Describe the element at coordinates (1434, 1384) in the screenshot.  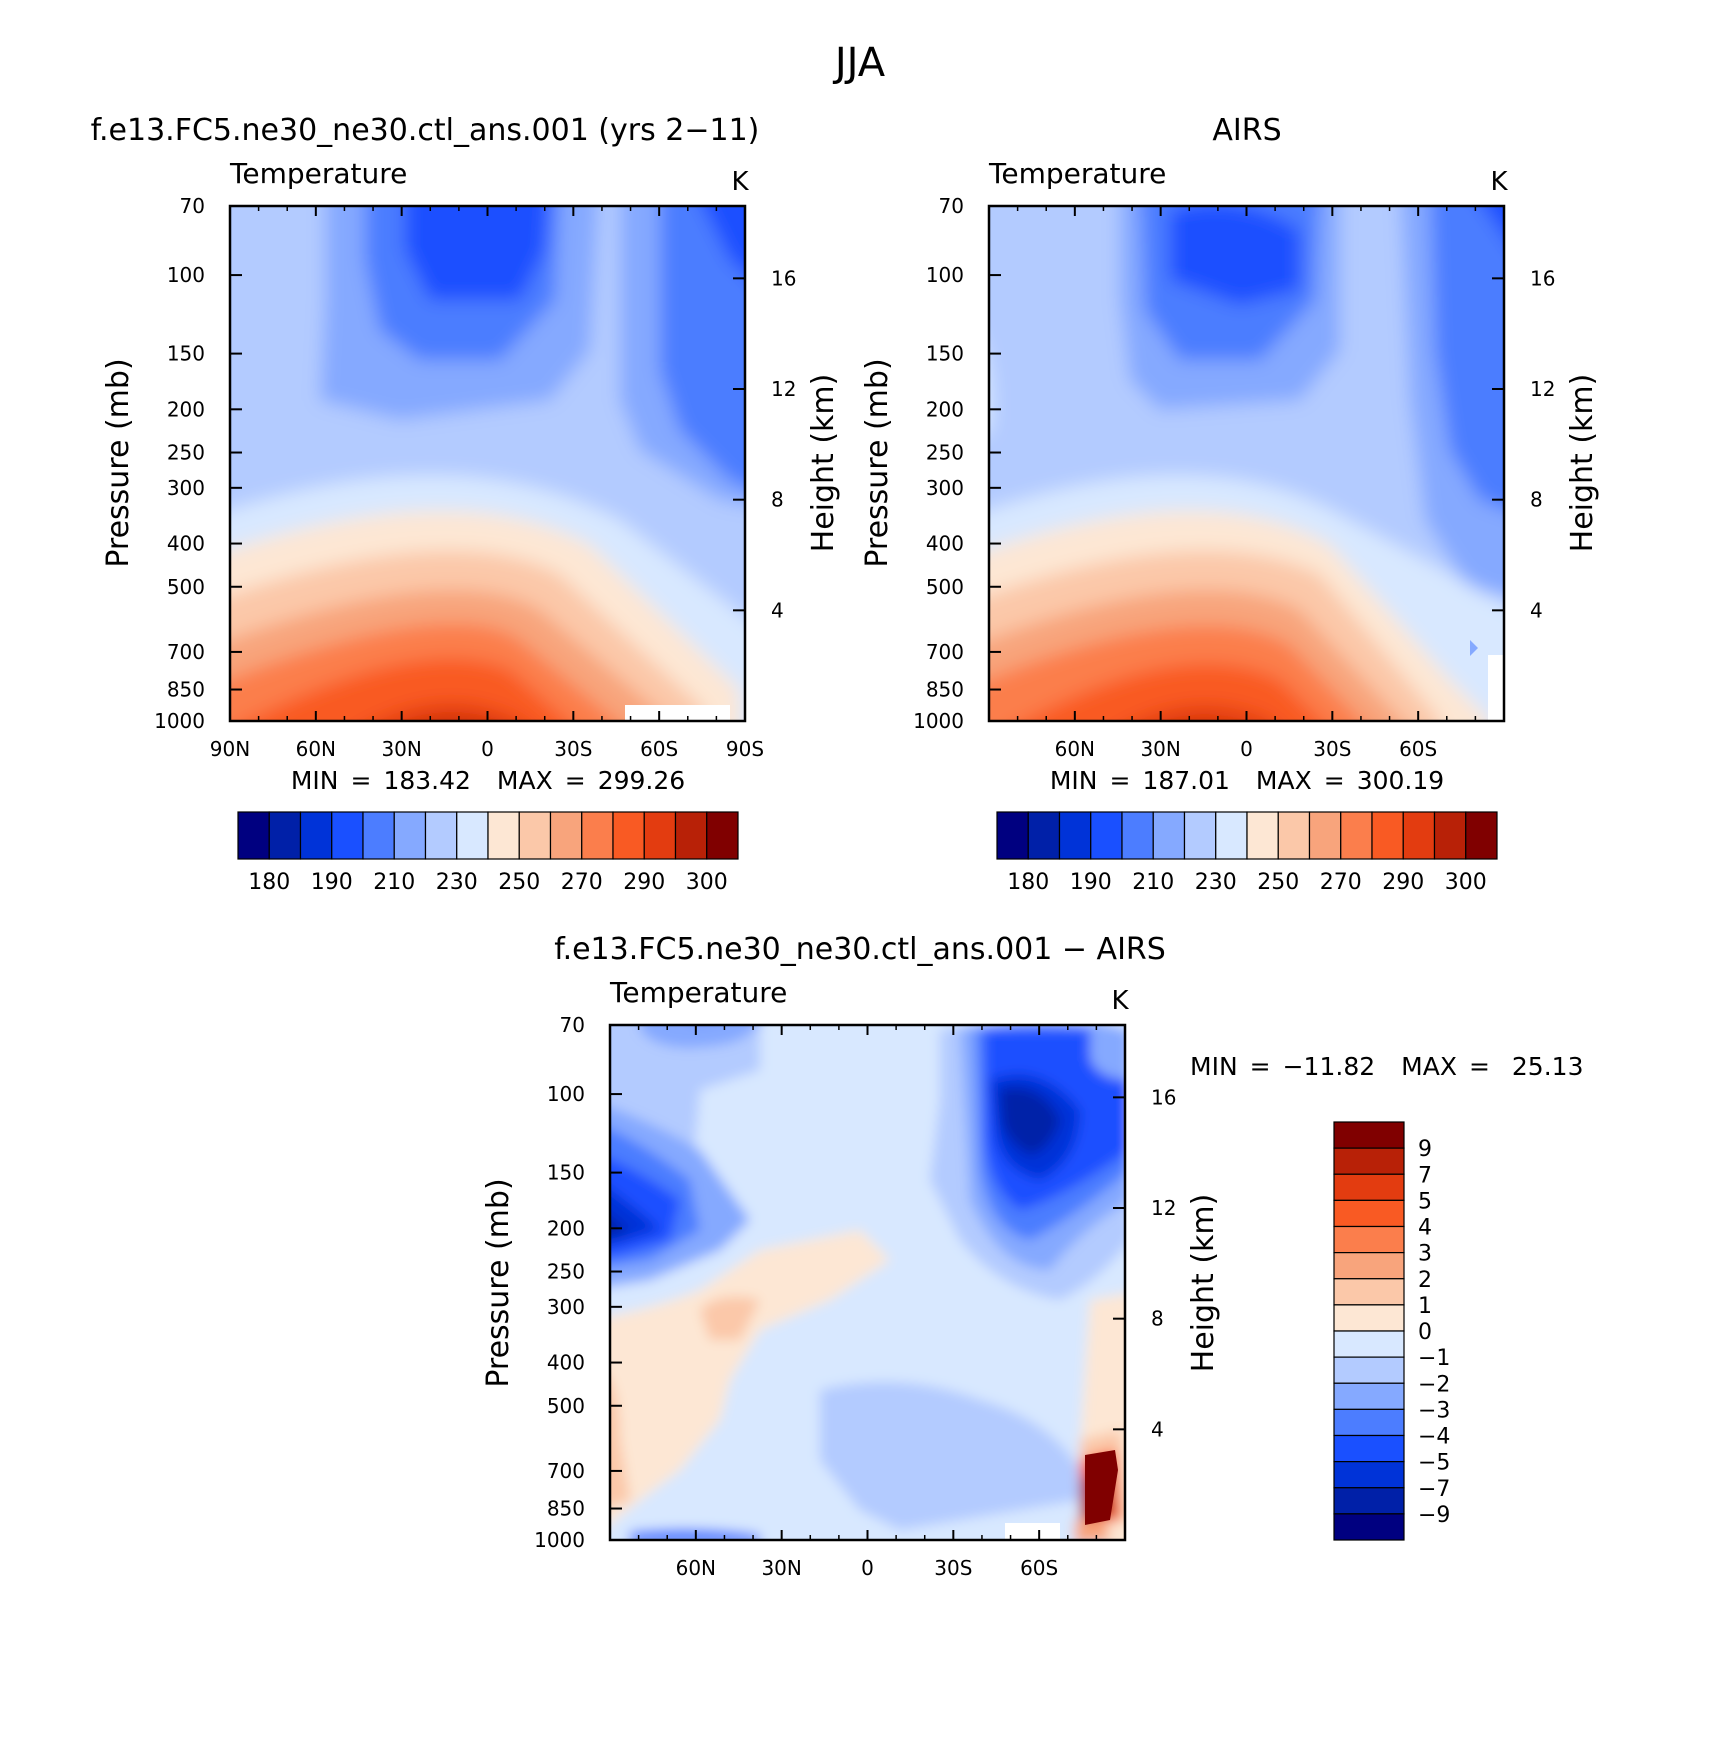
I see `colorbar-label: −2` at that location.